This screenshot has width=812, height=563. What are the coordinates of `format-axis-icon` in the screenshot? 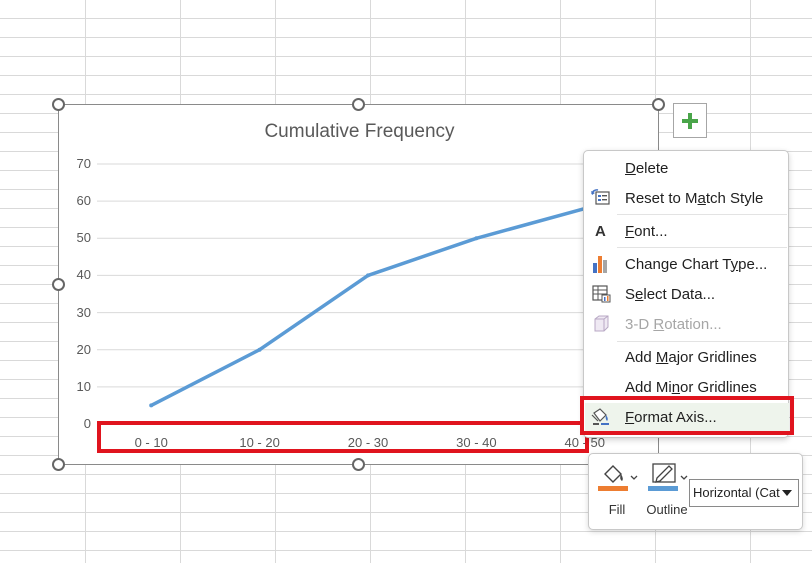 It's located at (600, 416).